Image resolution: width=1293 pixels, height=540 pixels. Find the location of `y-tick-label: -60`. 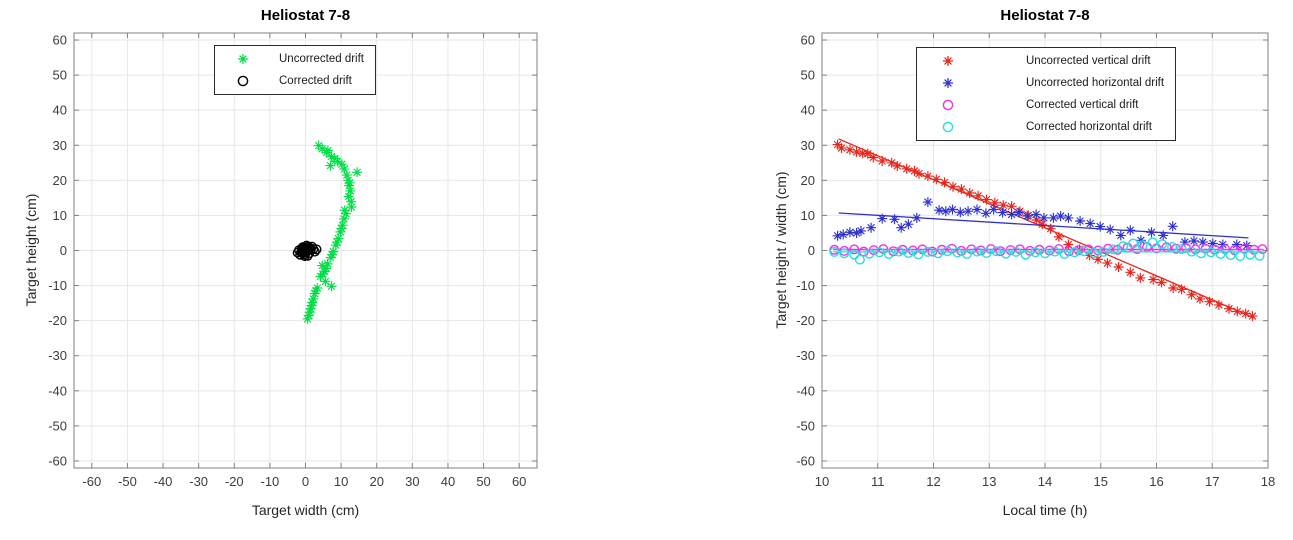

y-tick-label: -60 is located at coordinates (57, 460).